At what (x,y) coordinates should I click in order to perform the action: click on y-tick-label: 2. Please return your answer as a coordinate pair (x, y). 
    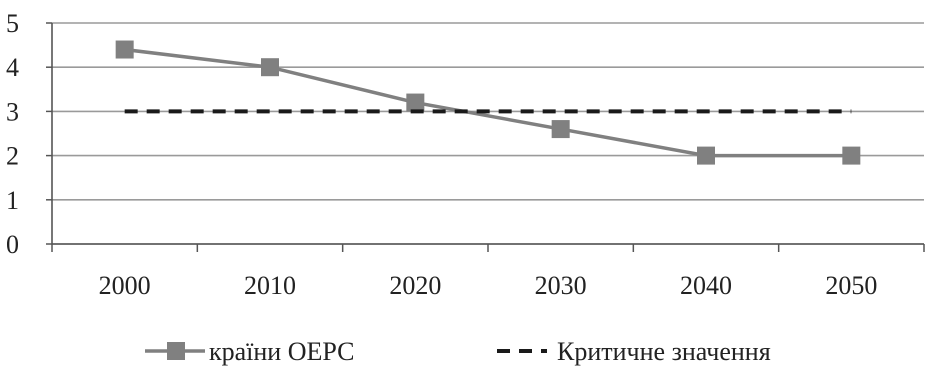
    Looking at the image, I should click on (12, 156).